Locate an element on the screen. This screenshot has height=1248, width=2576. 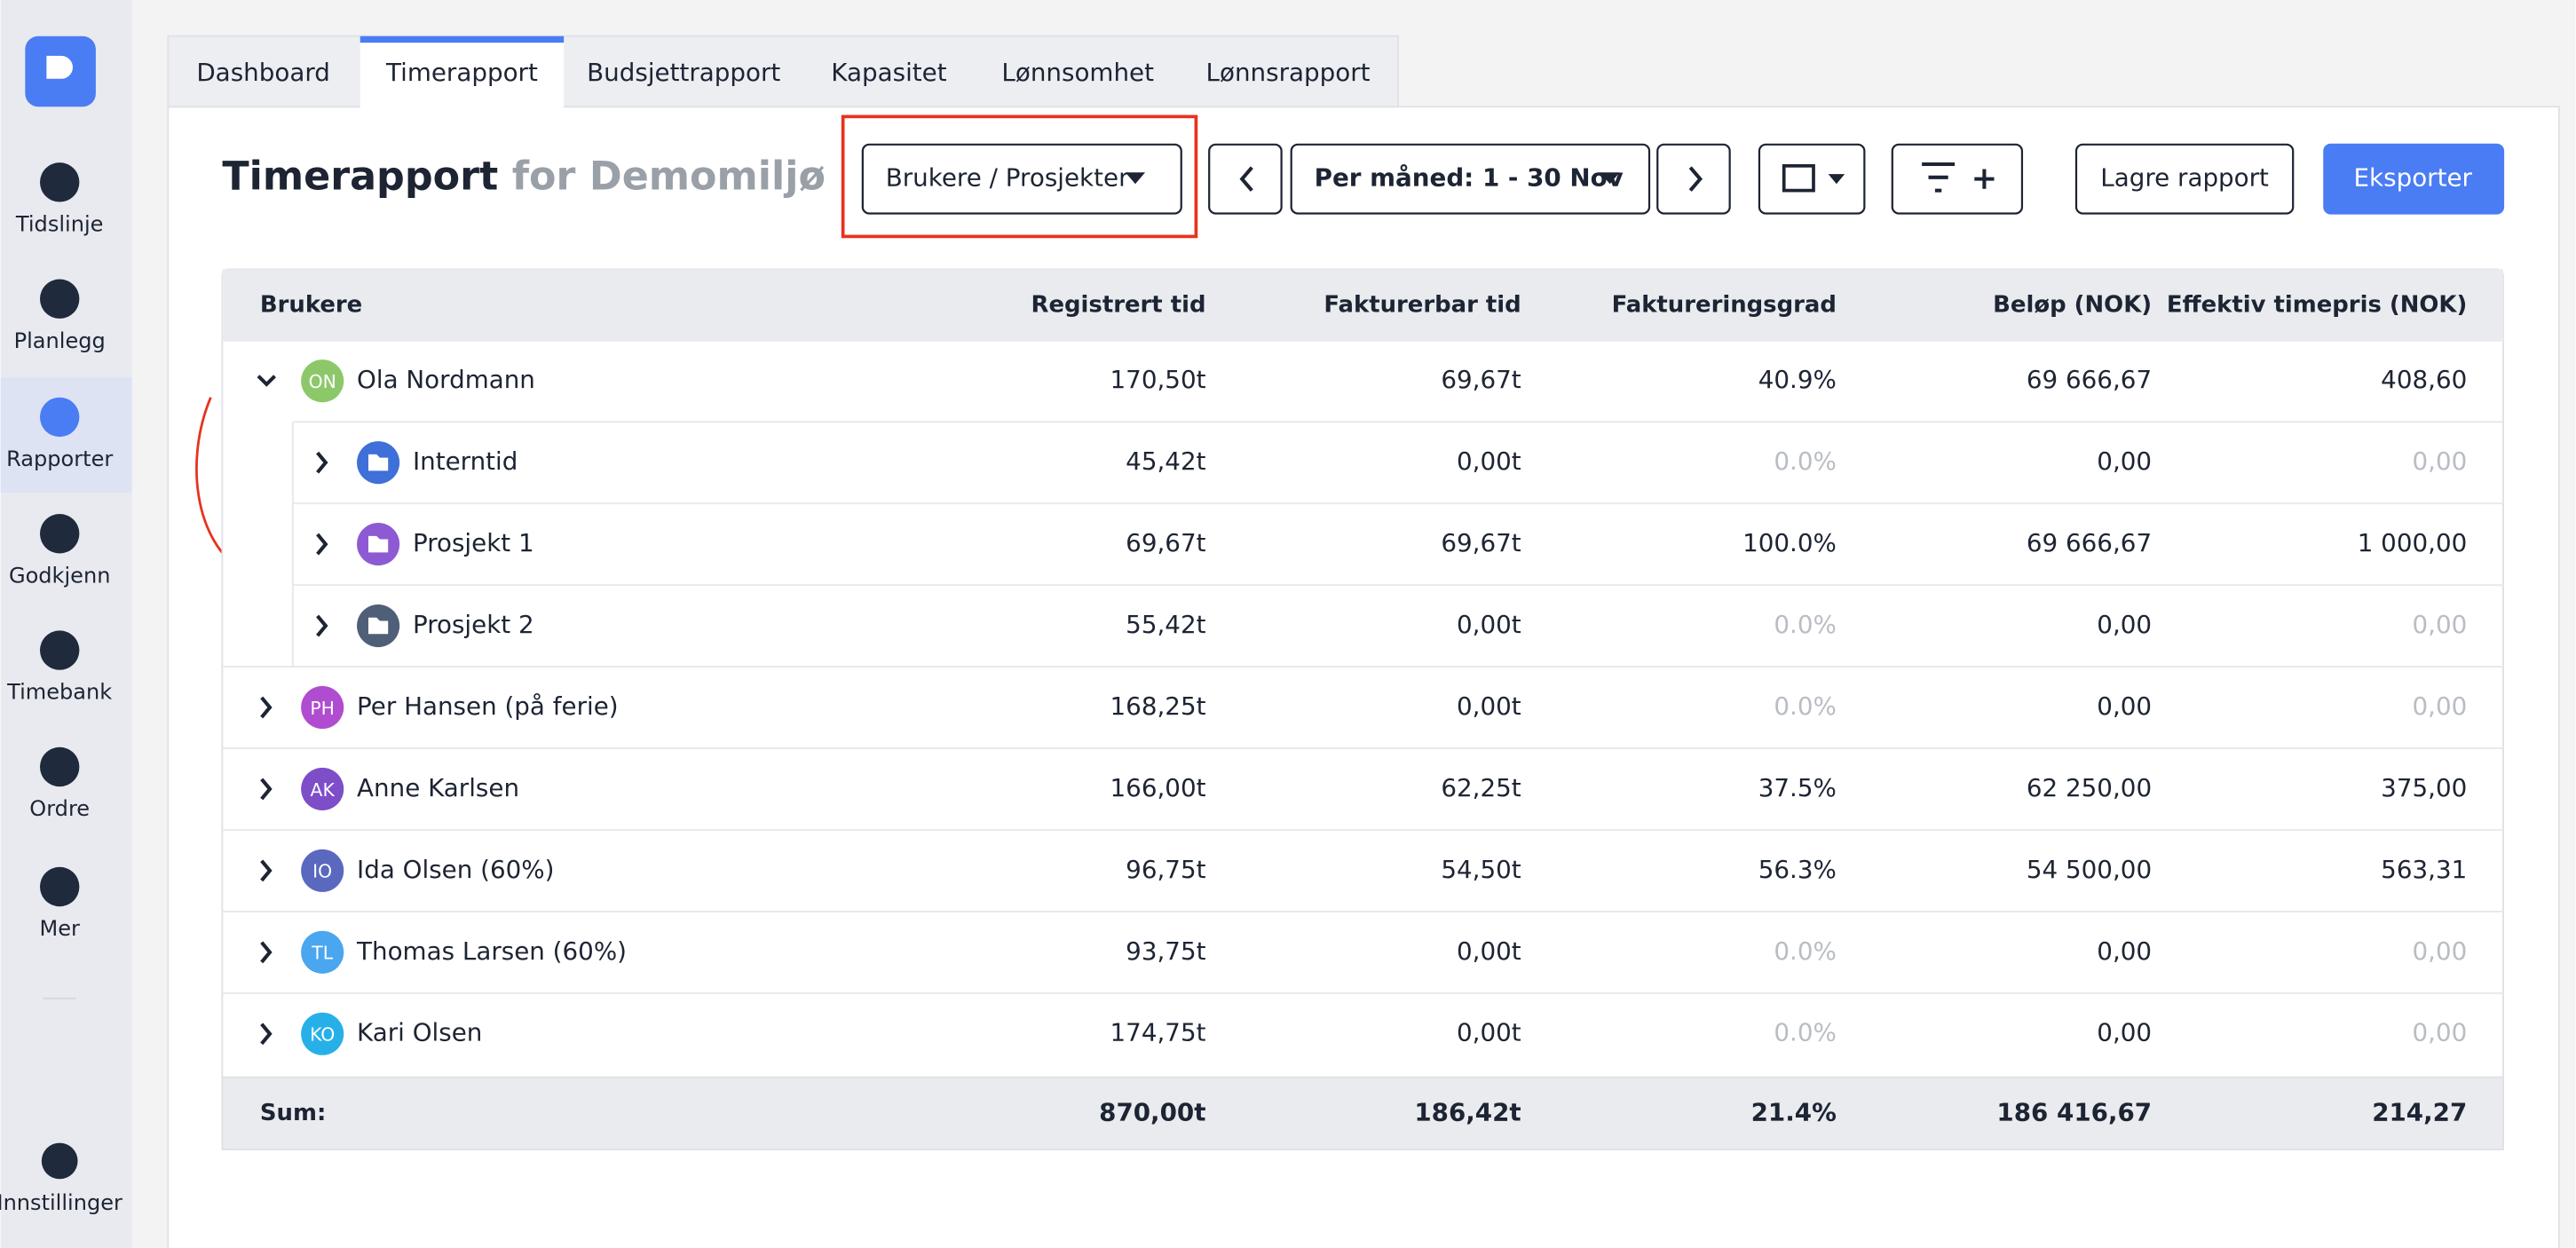
tab: Kapasitet is located at coordinates (888, 72).